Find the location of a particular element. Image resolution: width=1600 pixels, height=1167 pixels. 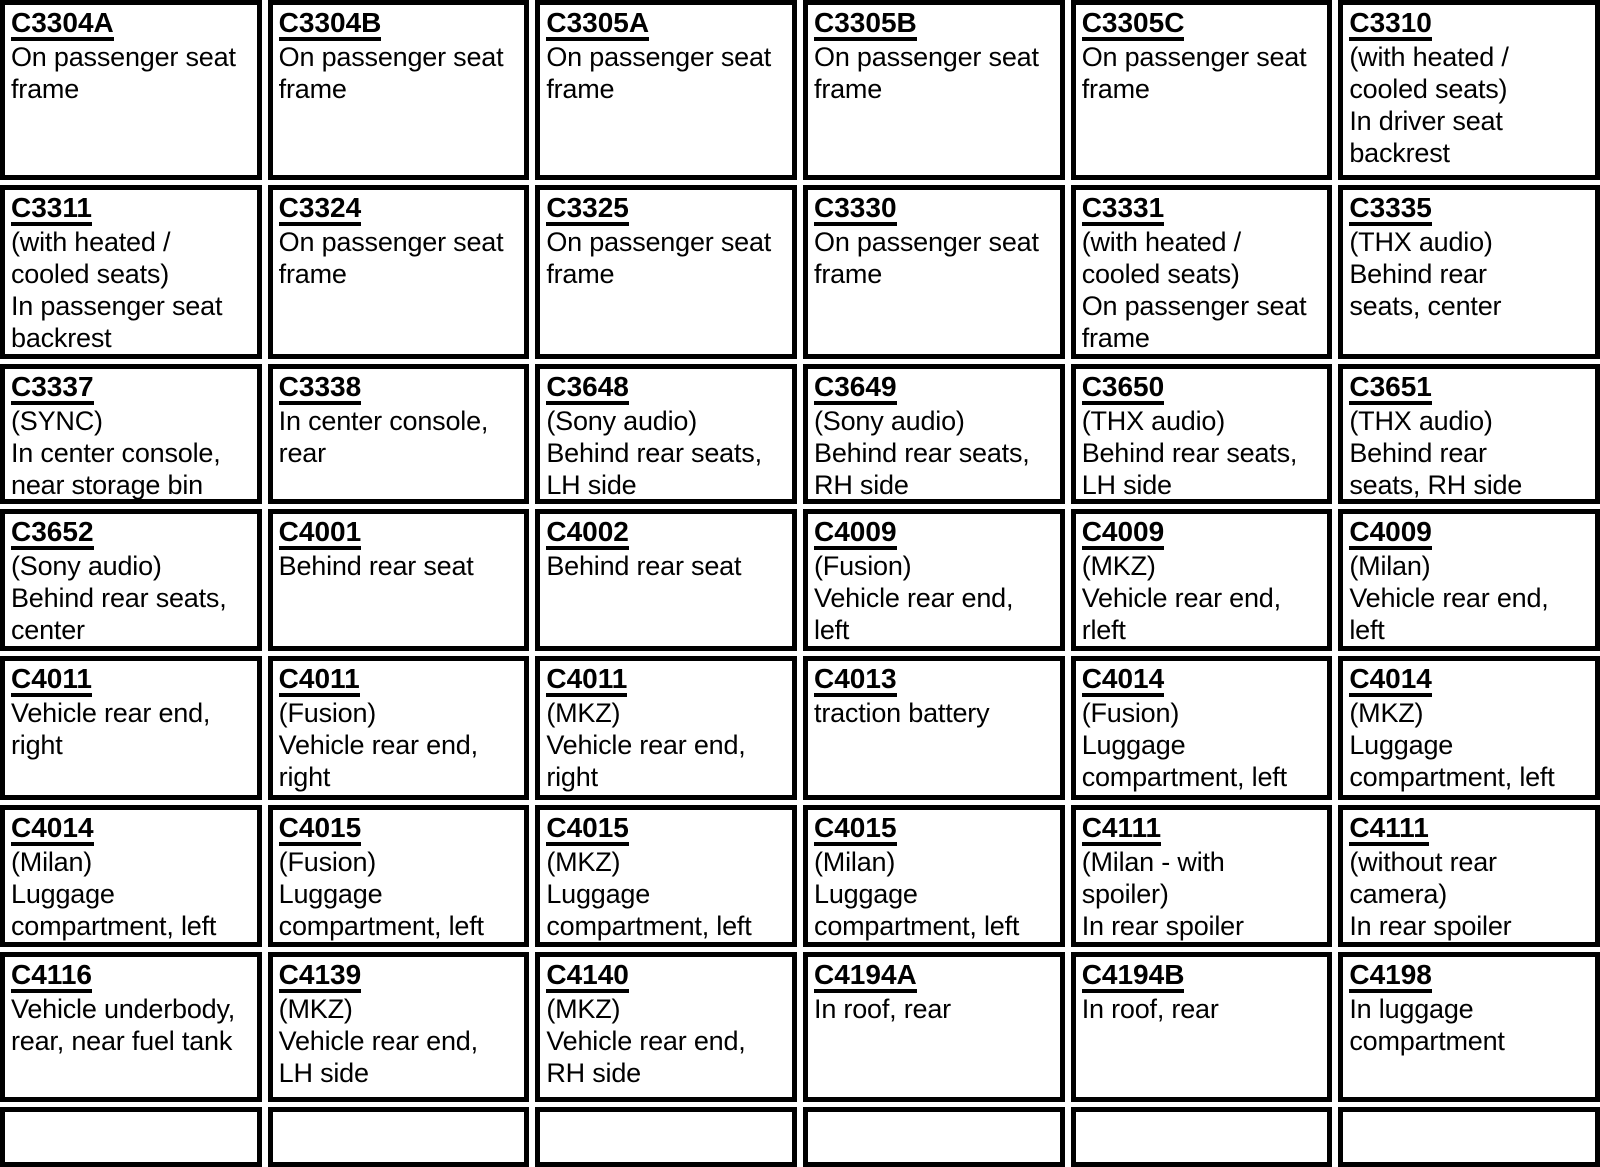

connector-code: C3305B is located at coordinates (934, 23).